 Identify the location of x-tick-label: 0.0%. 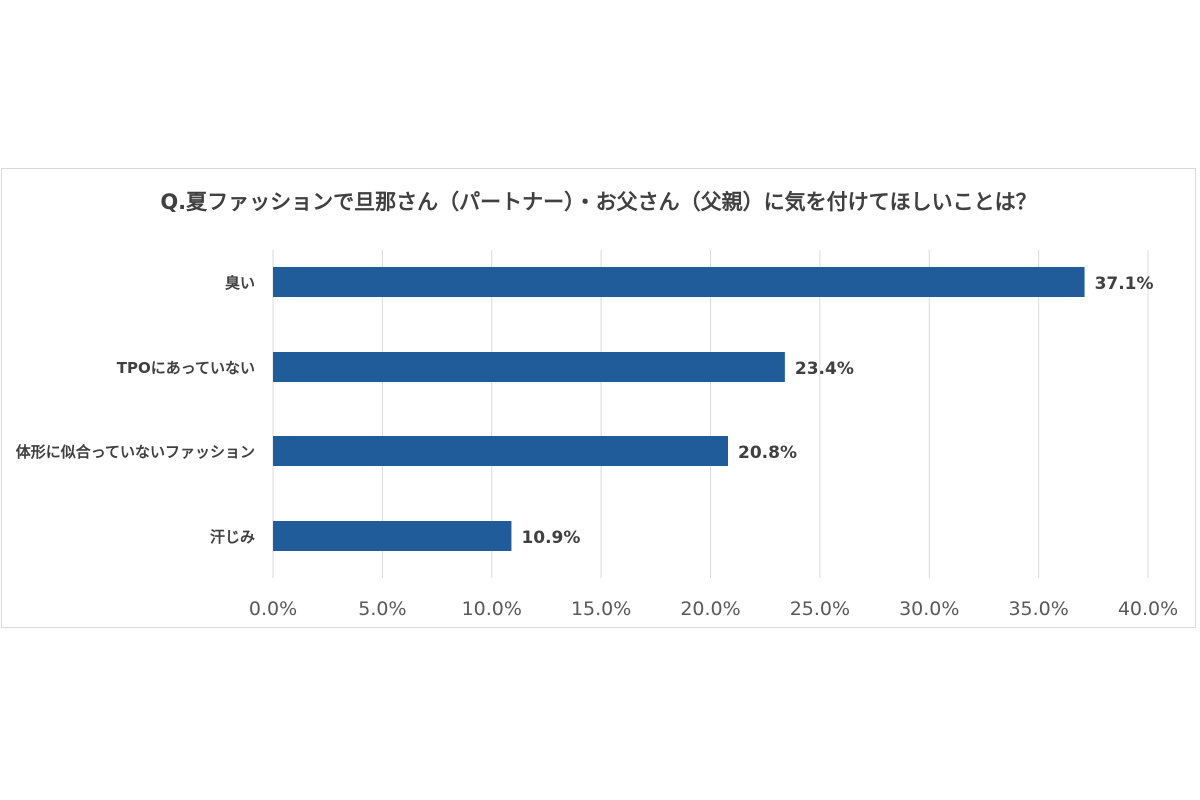
(273, 609).